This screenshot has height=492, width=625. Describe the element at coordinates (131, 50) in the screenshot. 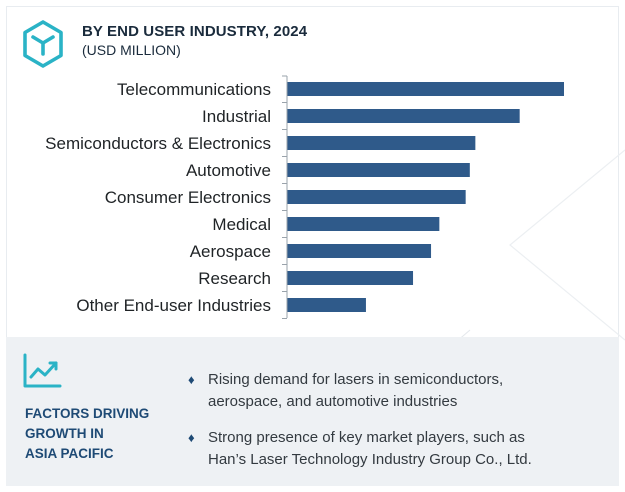

I see `chart-subtitle: (USD MILLION)` at that location.